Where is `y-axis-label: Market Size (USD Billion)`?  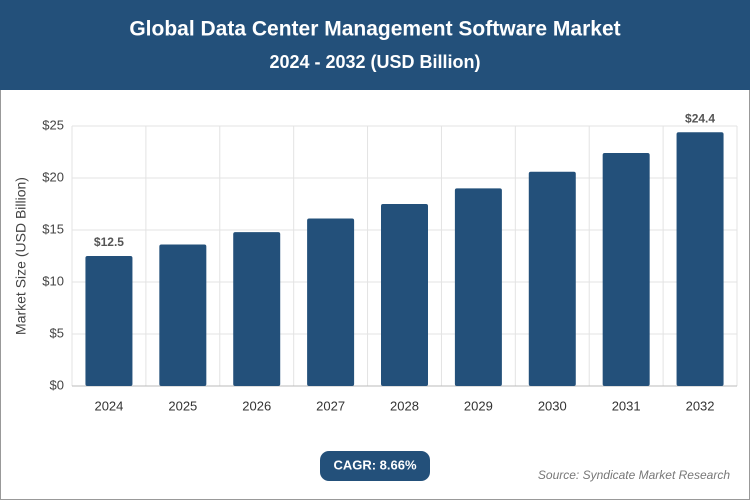 y-axis-label: Market Size (USD Billion) is located at coordinates (21, 256).